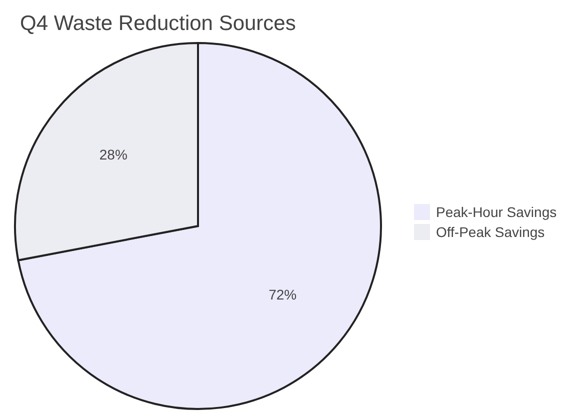 The height and width of the screenshot is (413, 582). I want to click on legend-label: Off-Peak Savings, so click(490, 232).